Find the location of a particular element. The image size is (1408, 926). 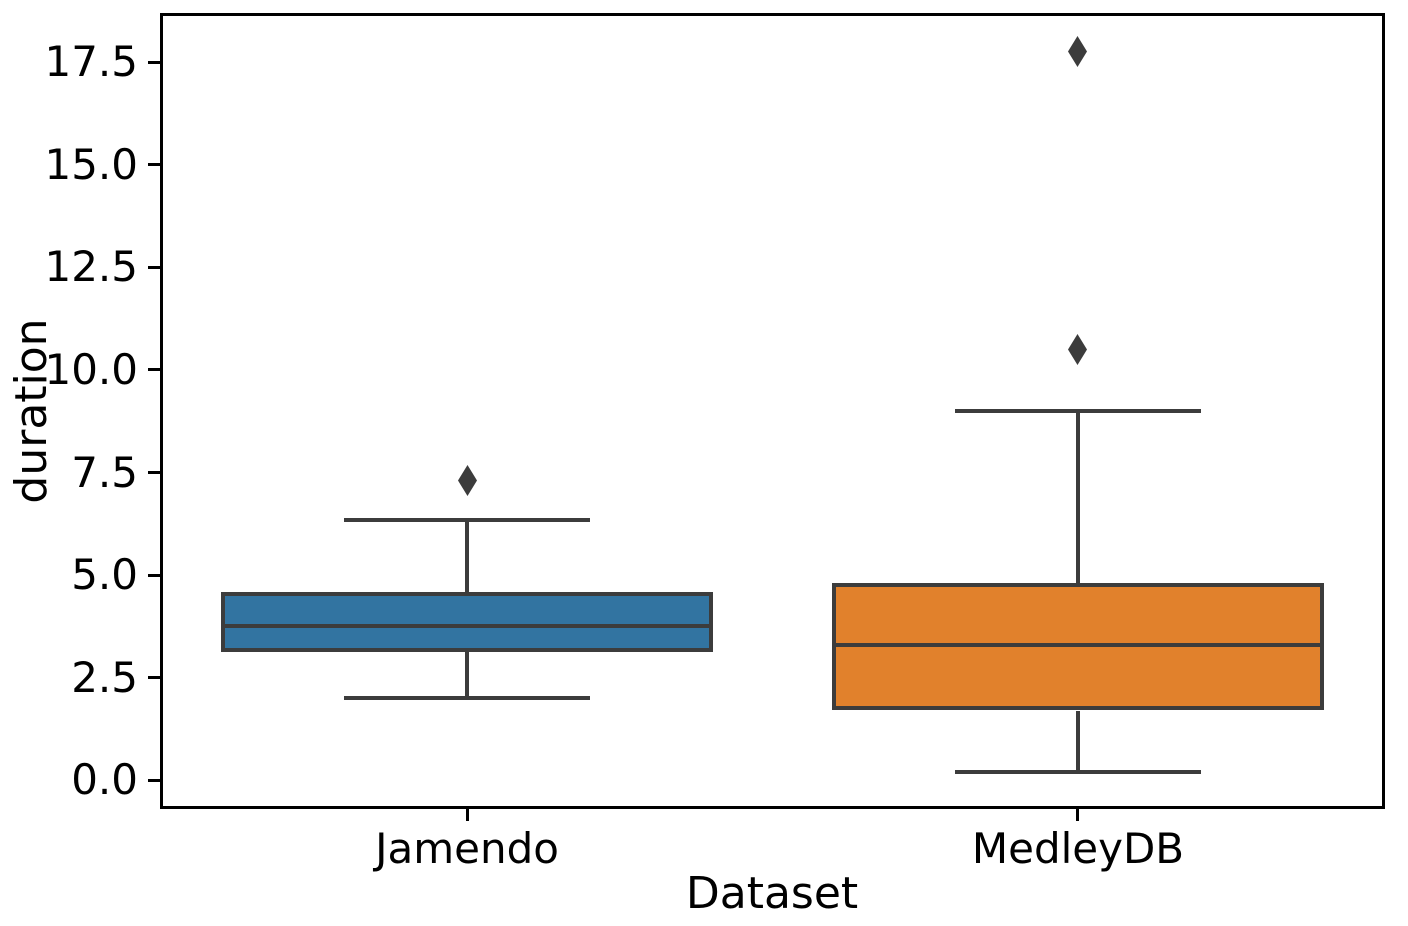

jamendo-box is located at coordinates (467, 622).